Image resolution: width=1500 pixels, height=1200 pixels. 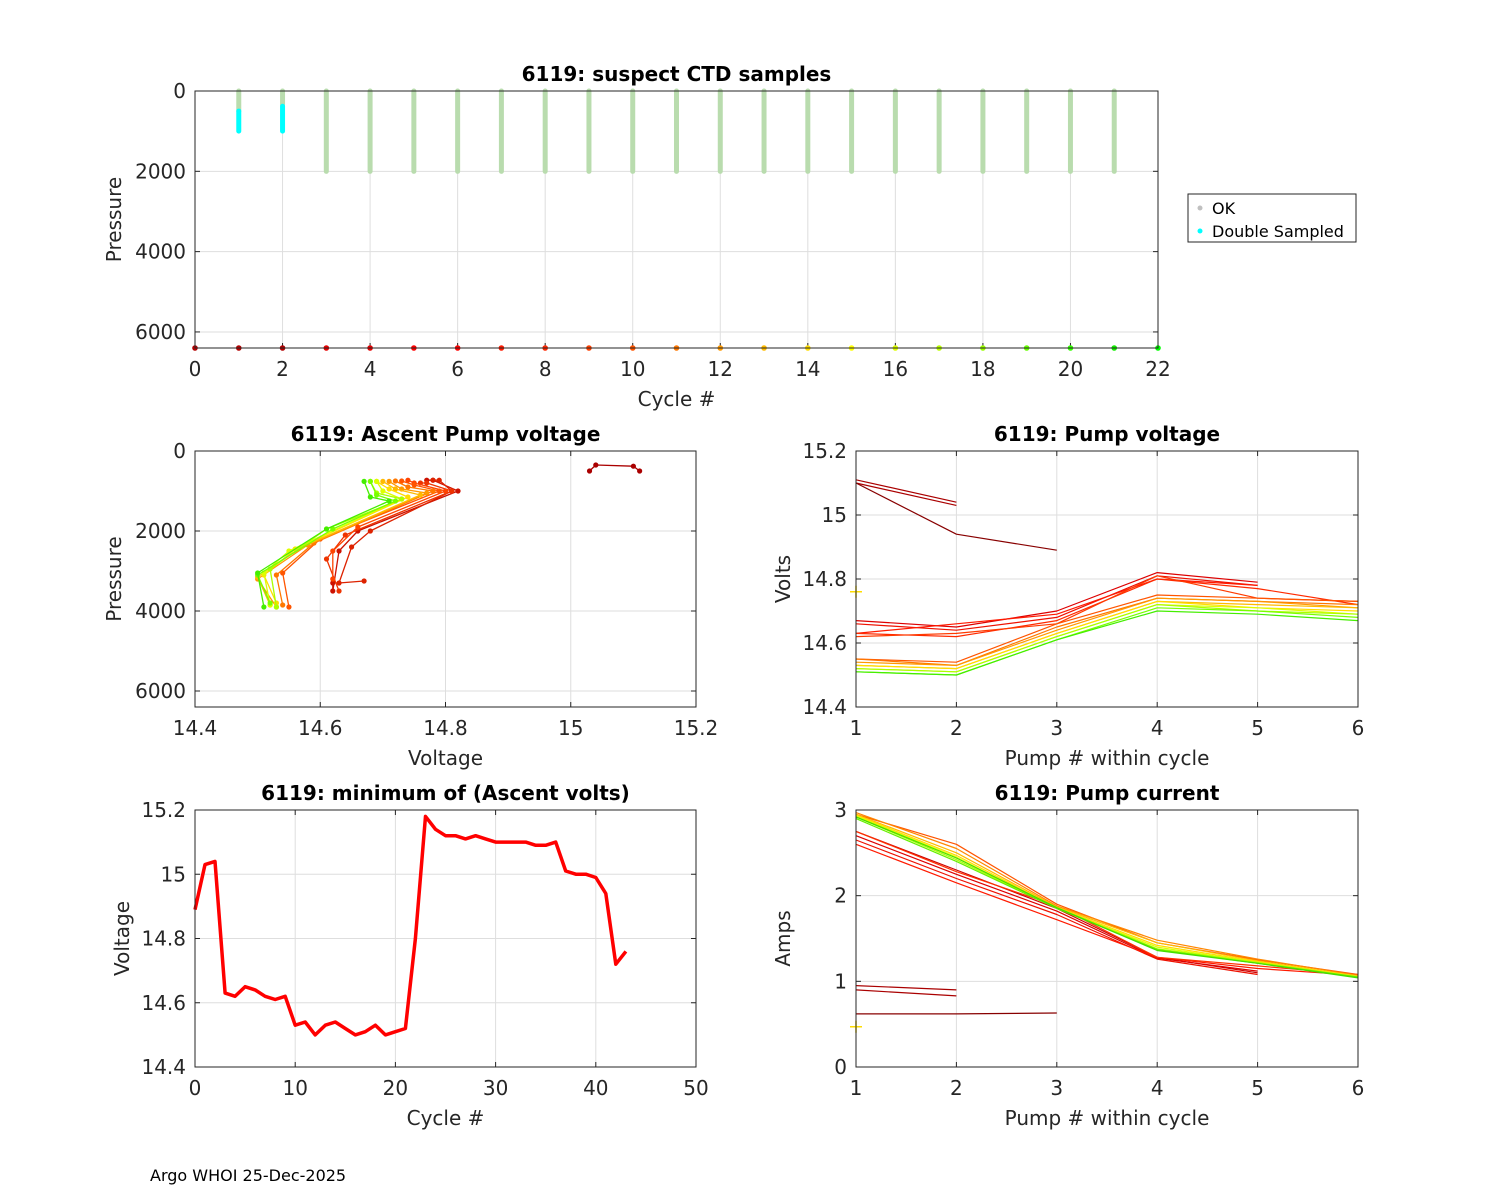 I want to click on legend-box, so click(x=1272, y=218).